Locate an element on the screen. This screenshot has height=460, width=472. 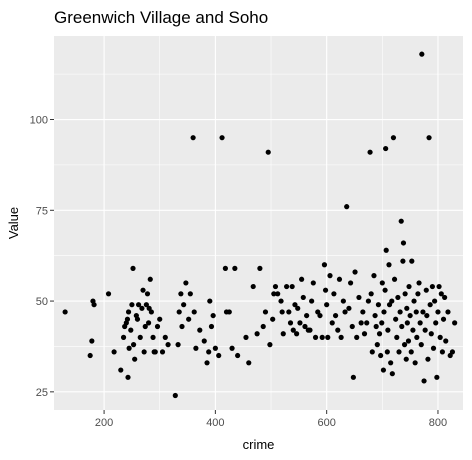
x-tick-label: 200 is located at coordinates (104, 423).